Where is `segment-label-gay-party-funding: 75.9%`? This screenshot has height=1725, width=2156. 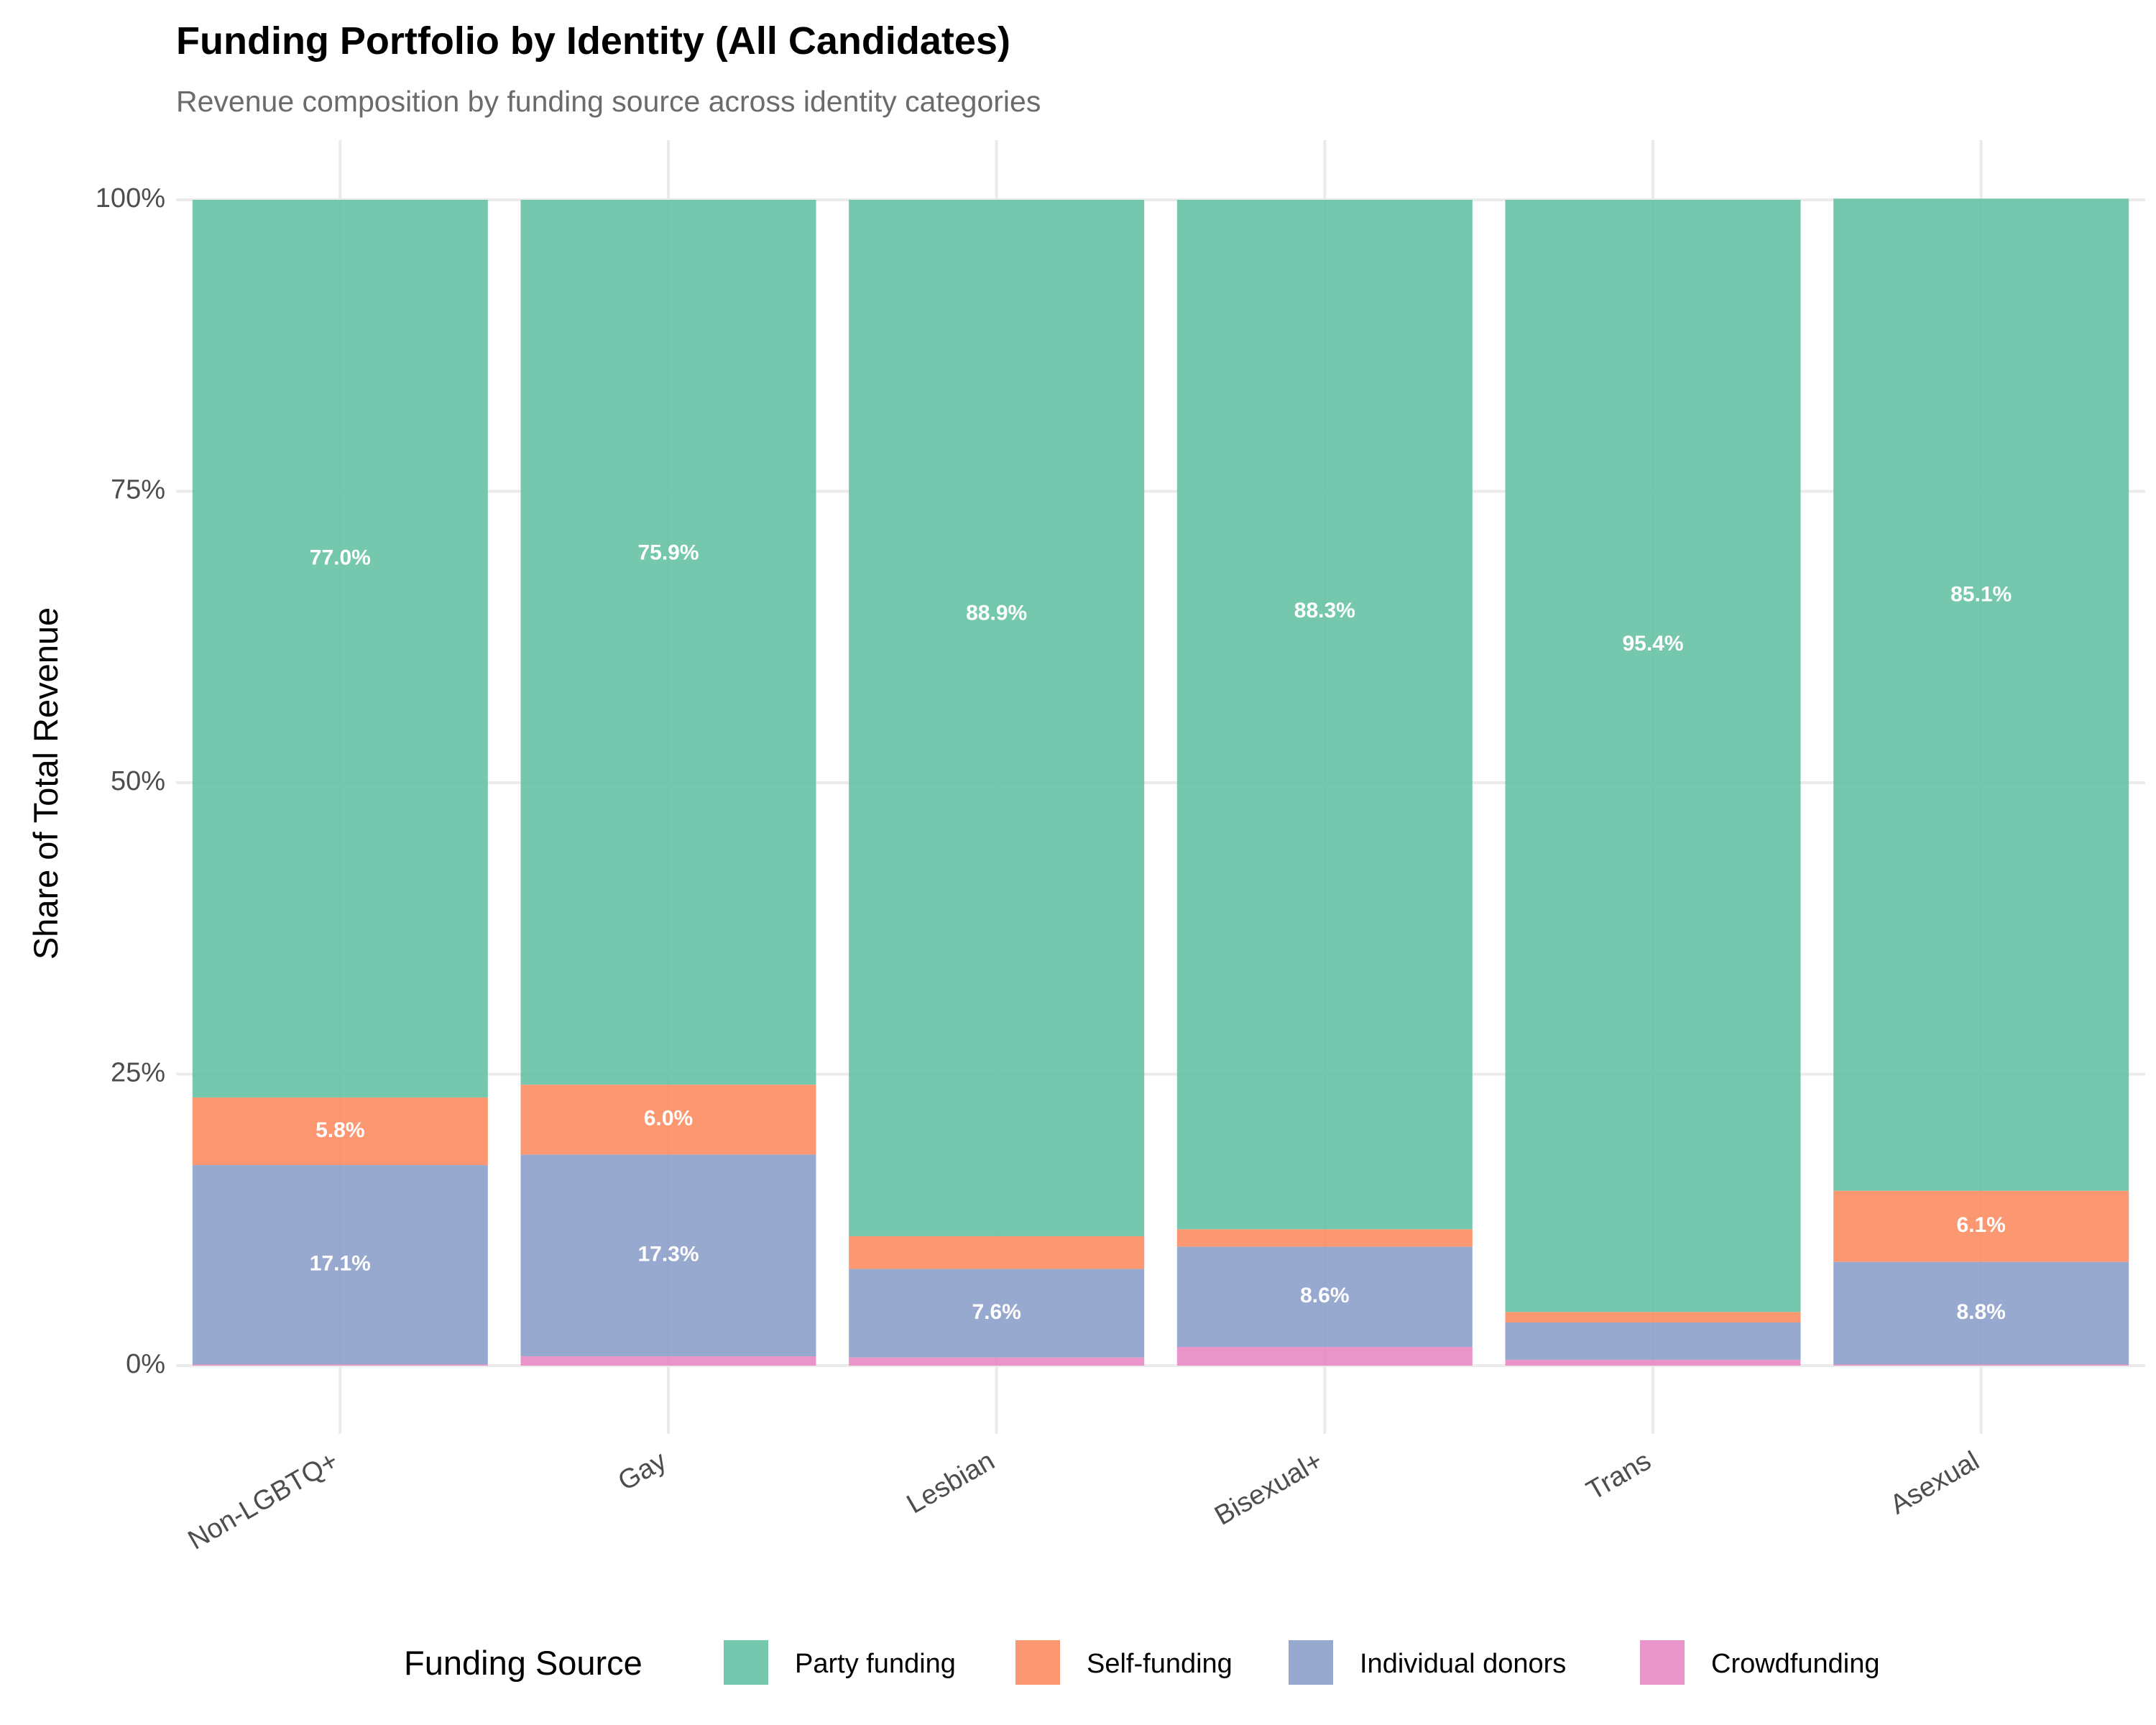 segment-label-gay-party-funding: 75.9% is located at coordinates (668, 552).